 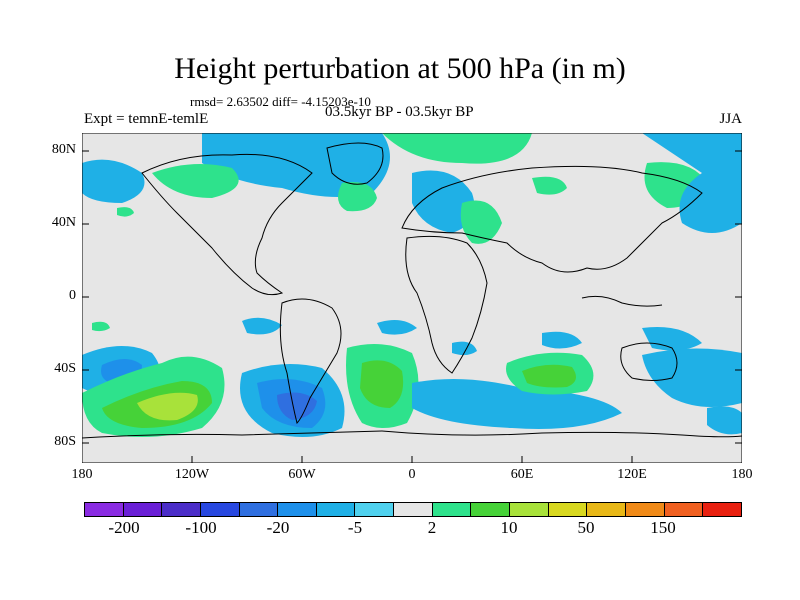 I want to click on lon-label-60w: 60W, so click(x=302, y=474).